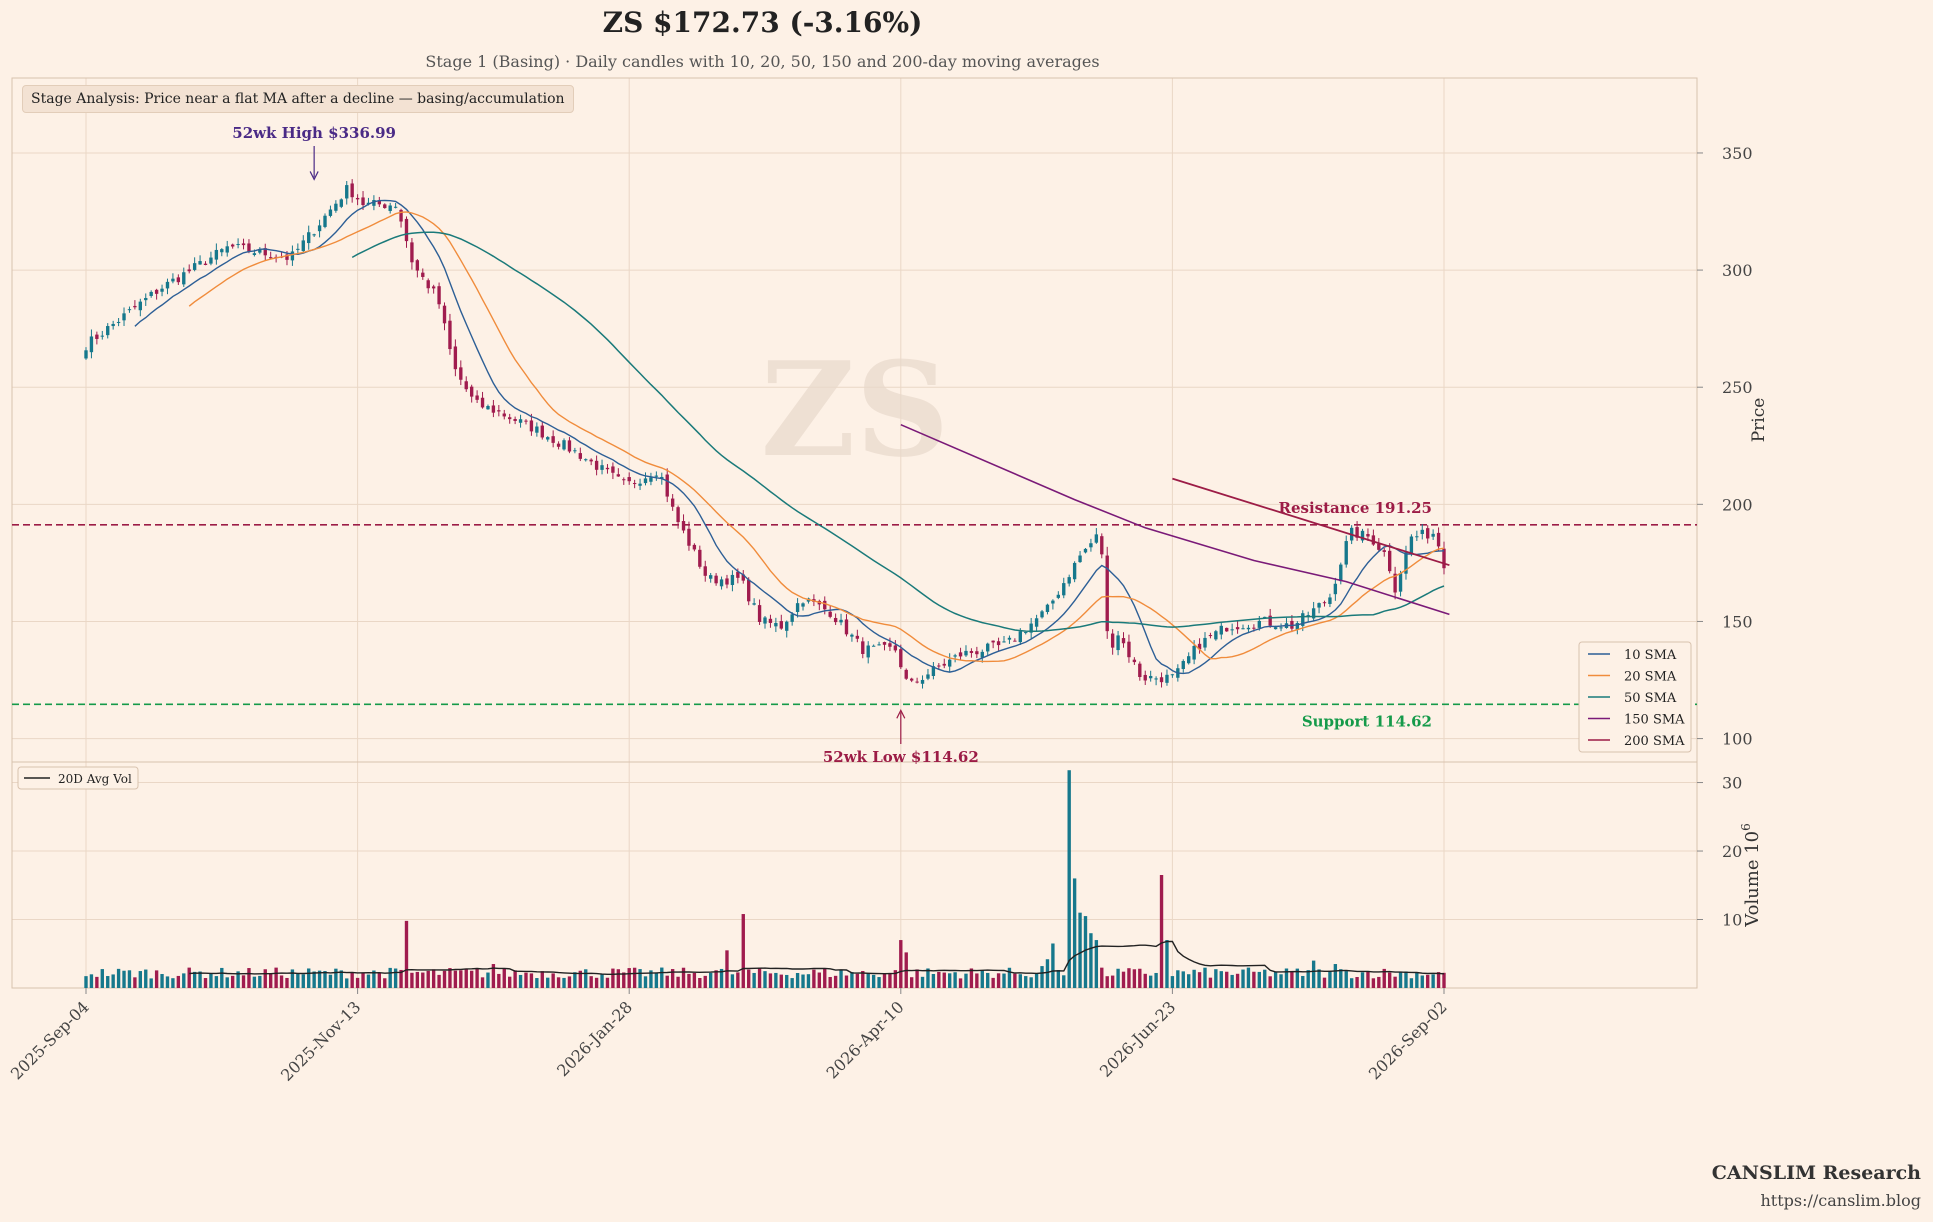 The width and height of the screenshot is (1933, 1222). I want to click on price-tick-label: 150, so click(1737, 621).